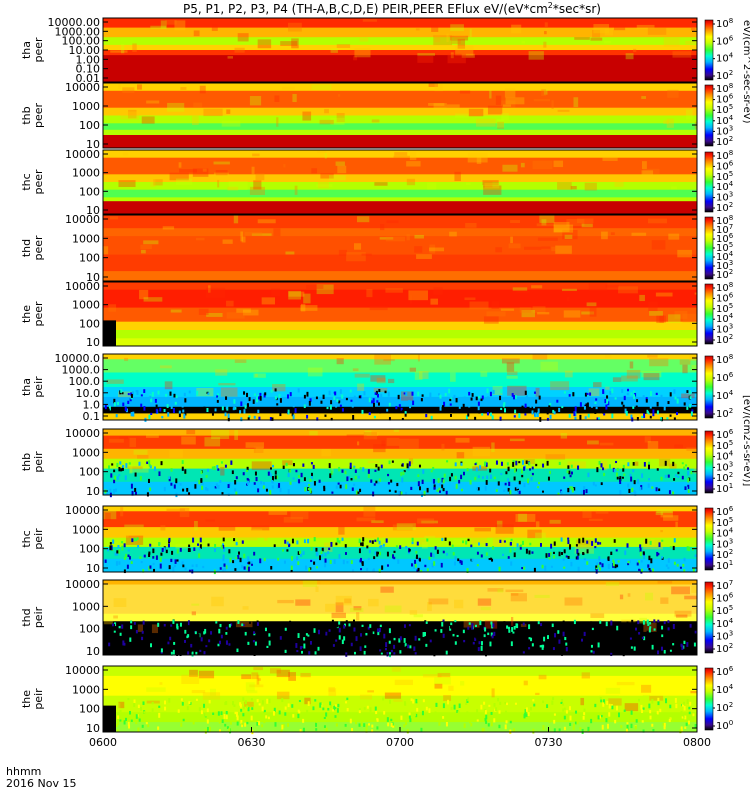 This screenshot has width=750, height=800. Describe the element at coordinates (32, 617) in the screenshot. I see `y-axis-label: thdpeir` at that location.